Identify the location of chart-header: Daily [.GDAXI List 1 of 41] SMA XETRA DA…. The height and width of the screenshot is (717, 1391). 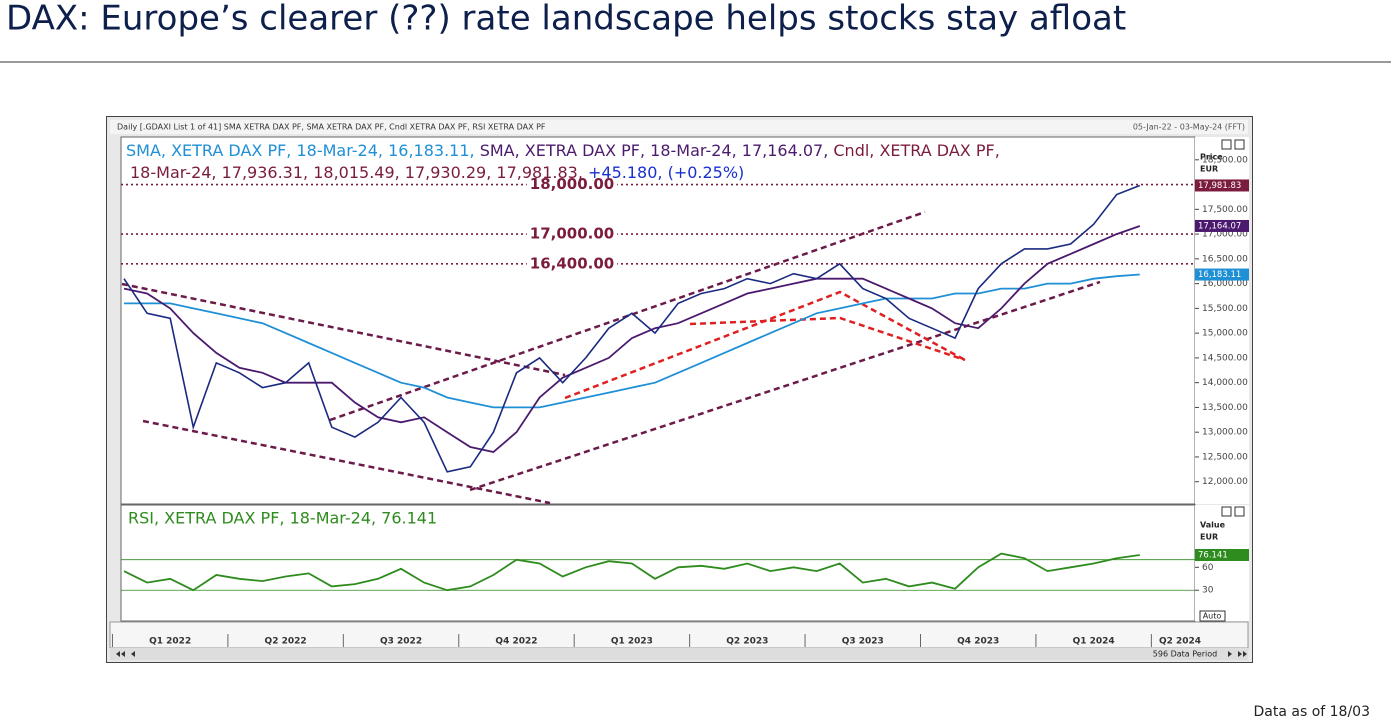
(331, 127).